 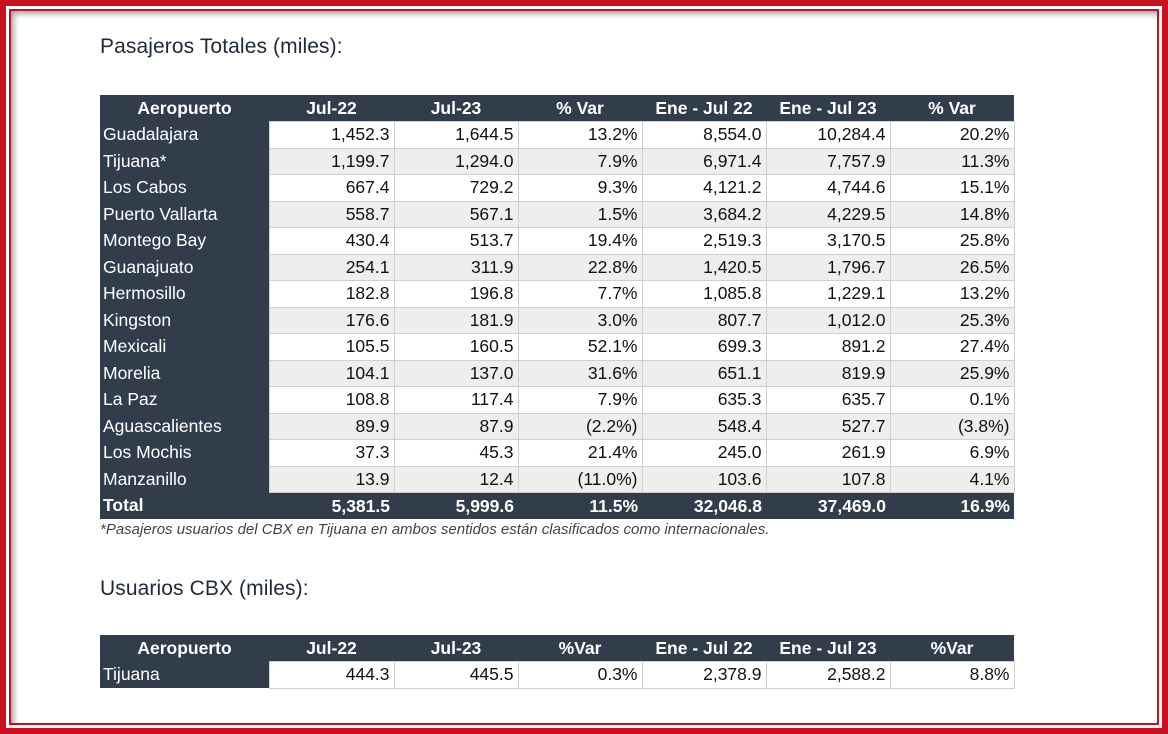 I want to click on value-cell: 527.7, so click(x=828, y=426).